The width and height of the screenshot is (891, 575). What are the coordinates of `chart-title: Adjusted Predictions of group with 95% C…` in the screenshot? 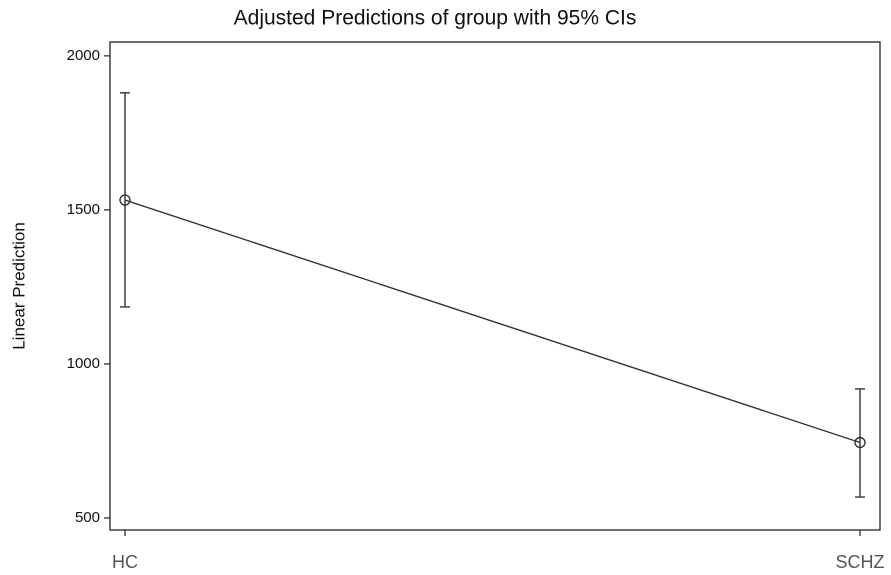 It's located at (435, 18).